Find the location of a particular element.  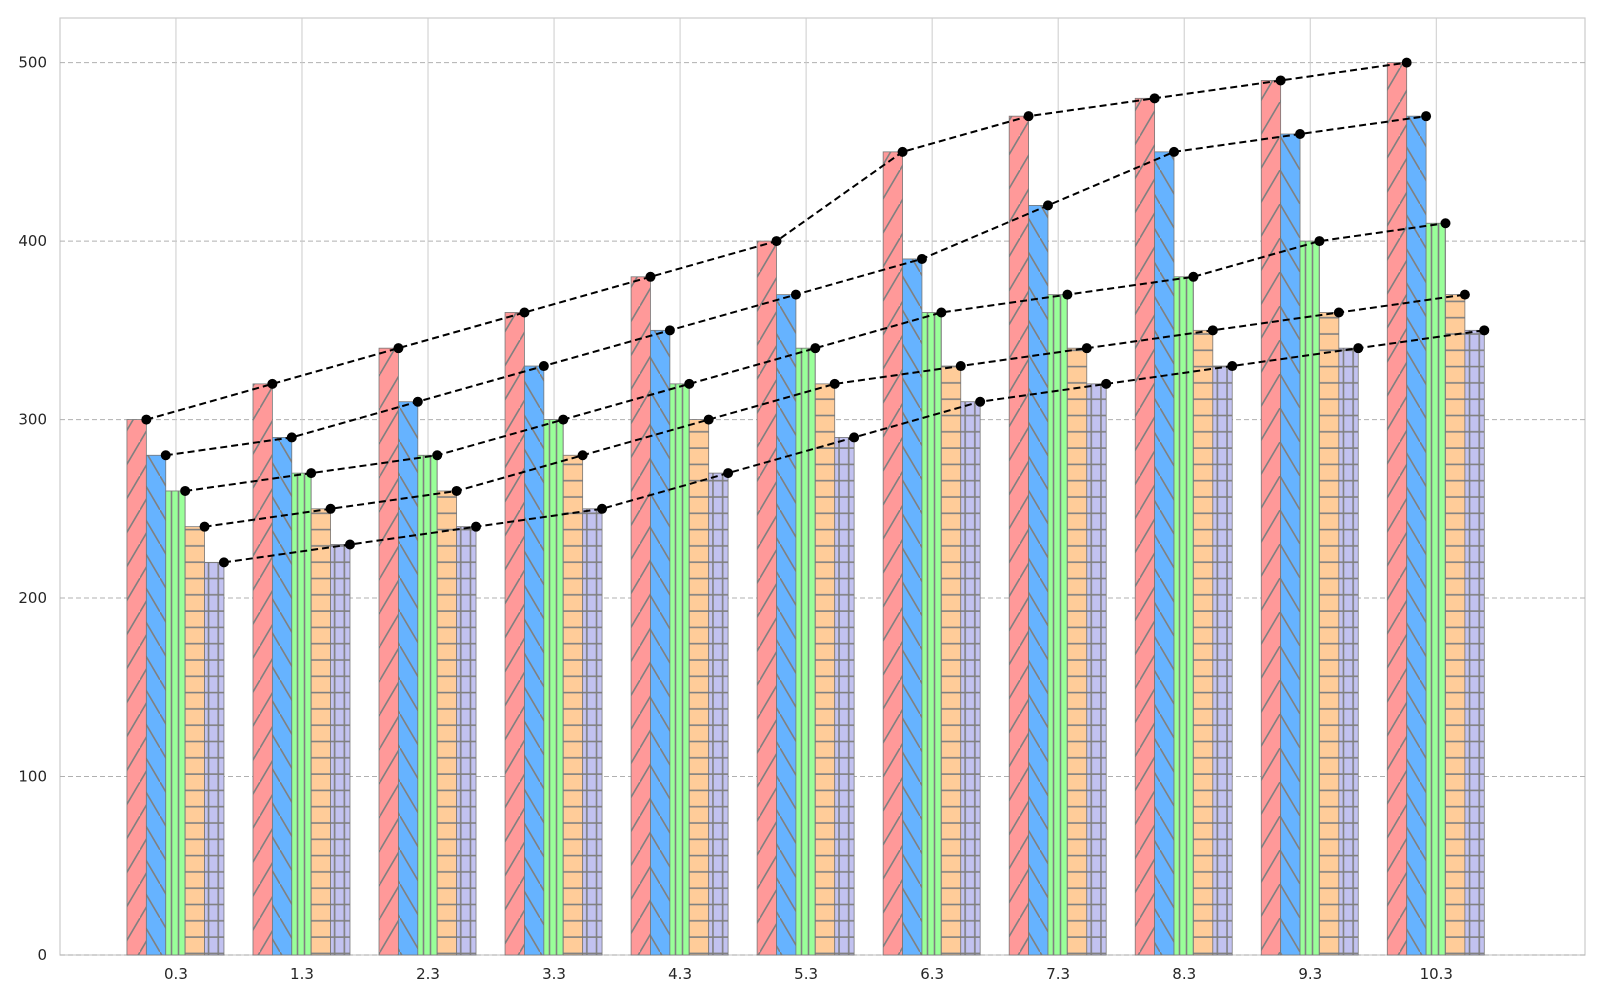

y-tick-label: 0 is located at coordinates (42, 955).